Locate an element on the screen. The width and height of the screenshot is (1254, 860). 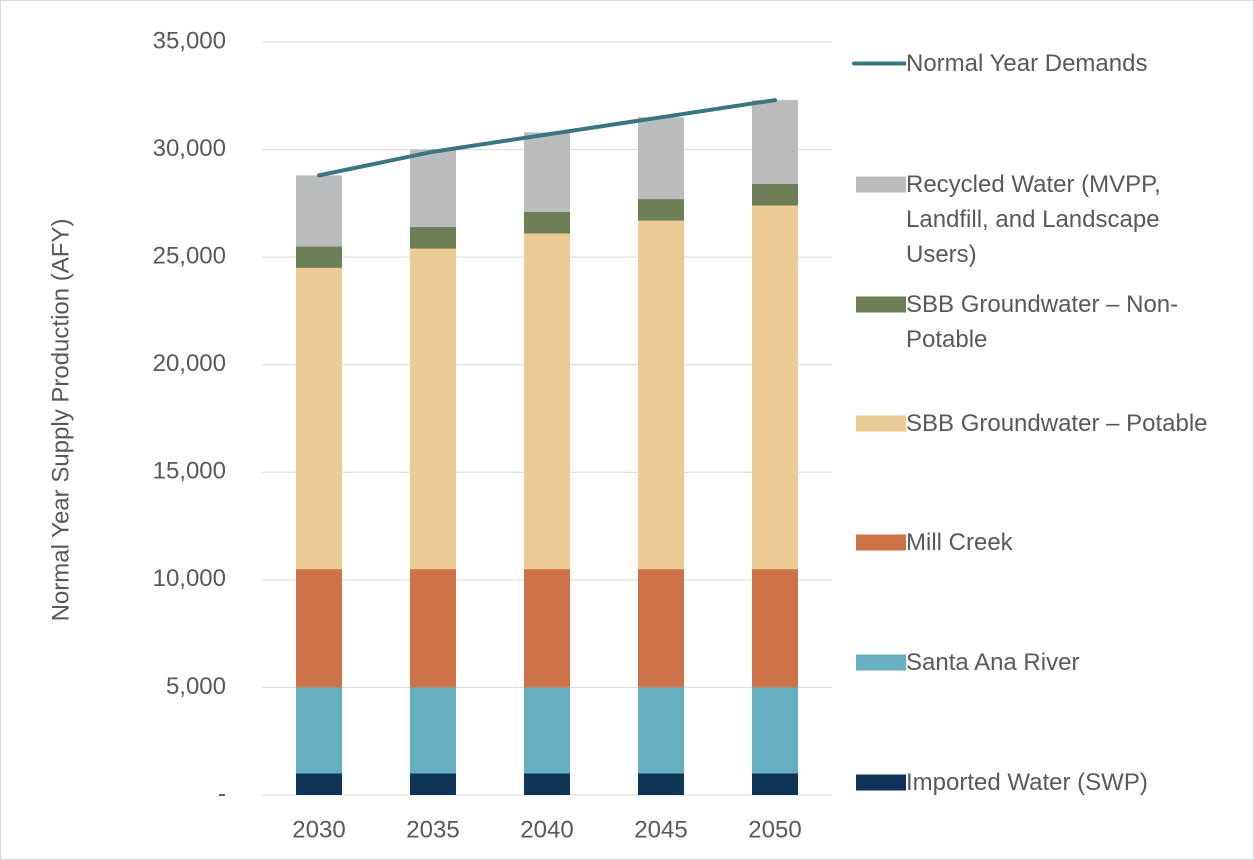
y-tick-label: 30,000 is located at coordinates (189, 148).